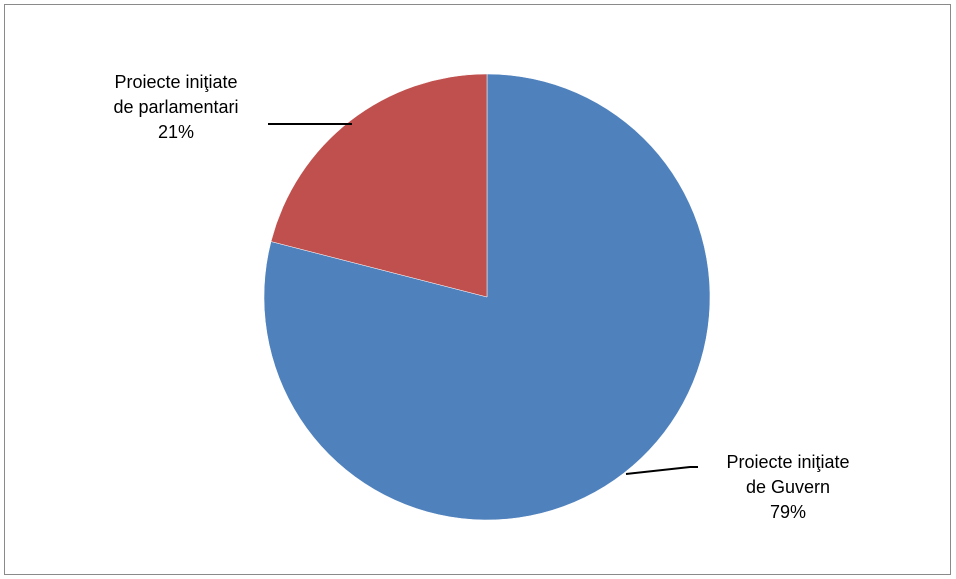 Image resolution: width=956 pixels, height=579 pixels. What do you see at coordinates (788, 512) in the screenshot?
I see `data-label-guvern-percent: 79%` at bounding box center [788, 512].